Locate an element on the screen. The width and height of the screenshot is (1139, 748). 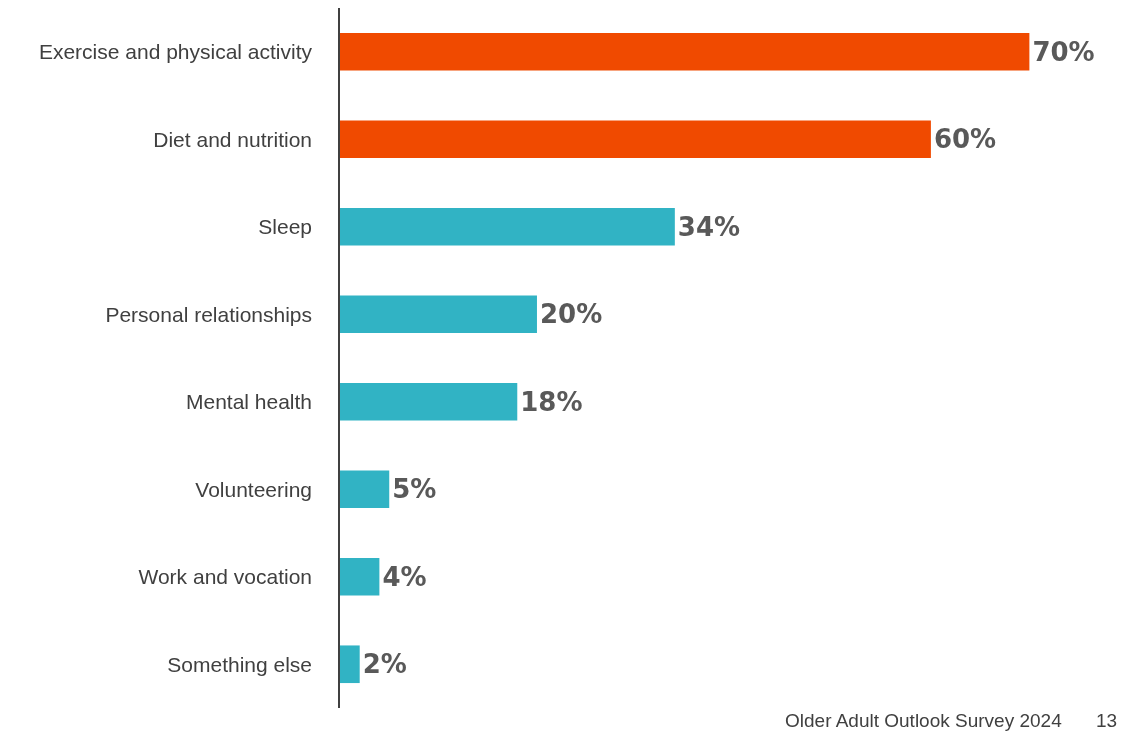
data-label: 5% is located at coordinates (414, 489).